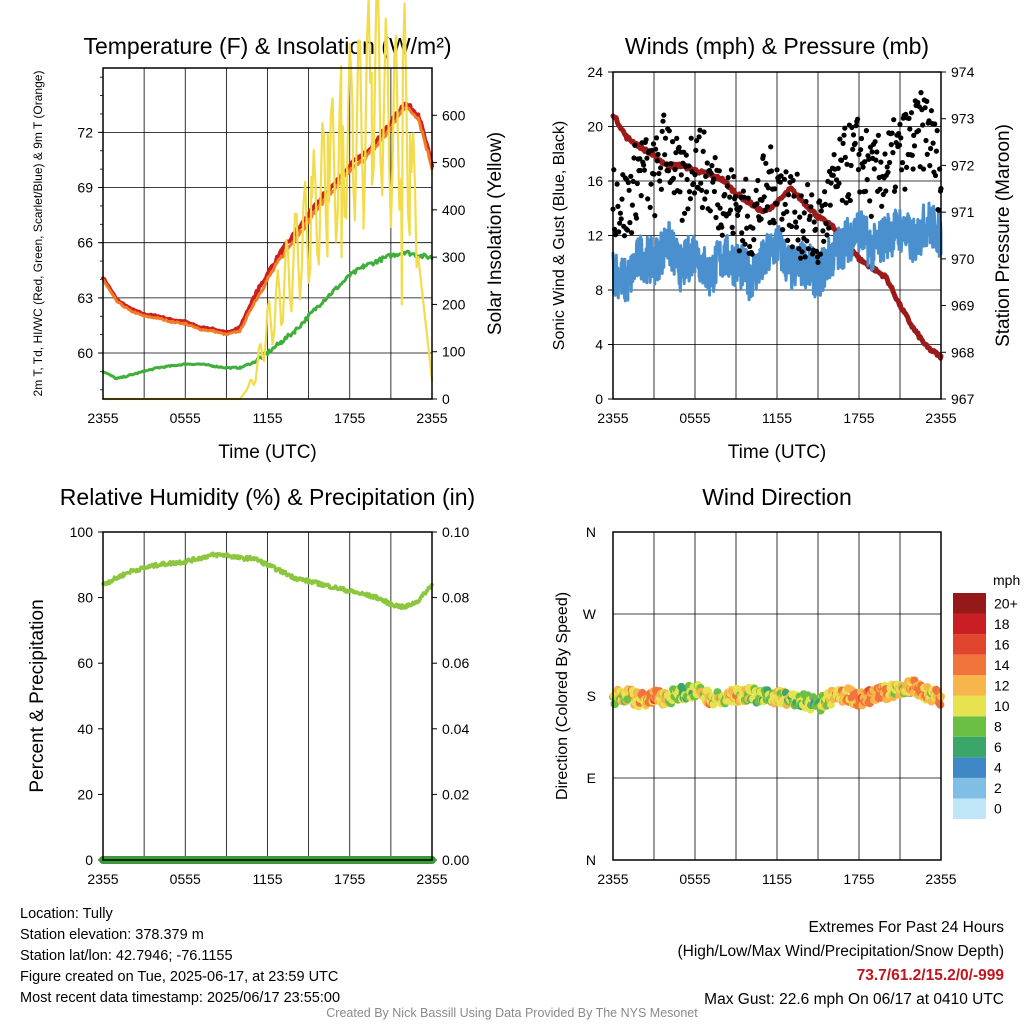 This screenshot has height=1024, width=1024. What do you see at coordinates (126, 956) in the screenshot?
I see `station-latlon: Station lat/lon: 42.7946; -76.1155` at bounding box center [126, 956].